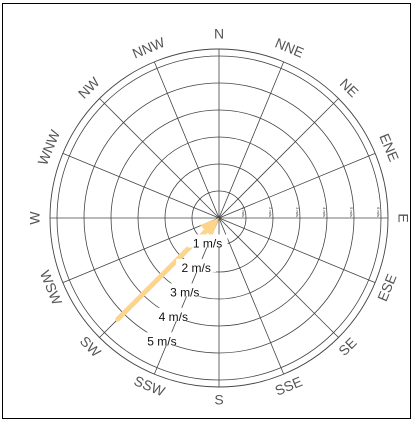 The height and width of the screenshot is (421, 413). What do you see at coordinates (218, 400) in the screenshot?
I see `direction-label-s: S` at bounding box center [218, 400].